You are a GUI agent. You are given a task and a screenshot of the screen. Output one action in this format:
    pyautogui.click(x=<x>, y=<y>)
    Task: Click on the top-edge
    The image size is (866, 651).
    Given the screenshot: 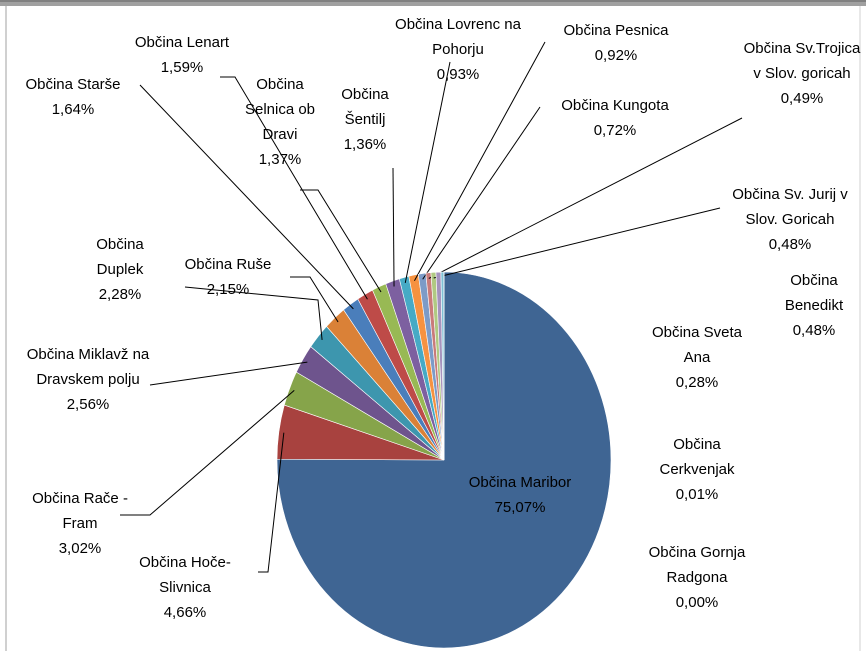 What is the action you would take?
    pyautogui.click(x=433, y=1)
    